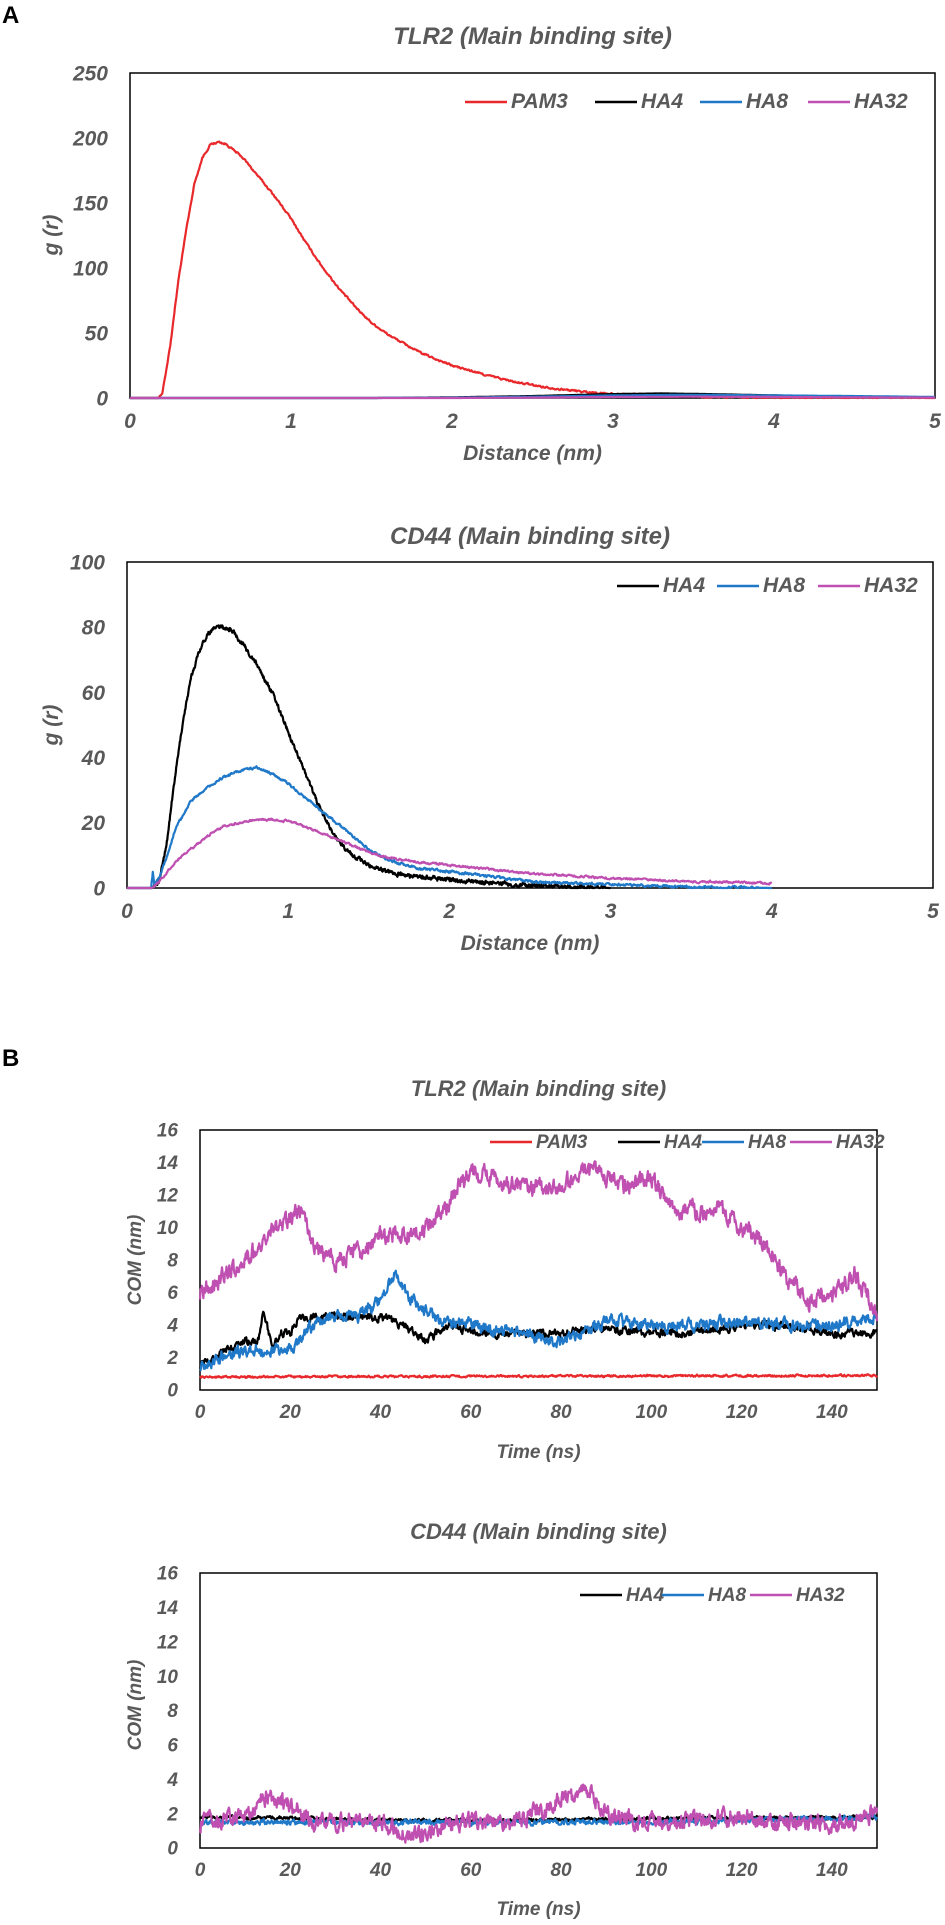 This screenshot has width=945, height=1925. What do you see at coordinates (90, 73) in the screenshot?
I see `y-tick-label: 250` at bounding box center [90, 73].